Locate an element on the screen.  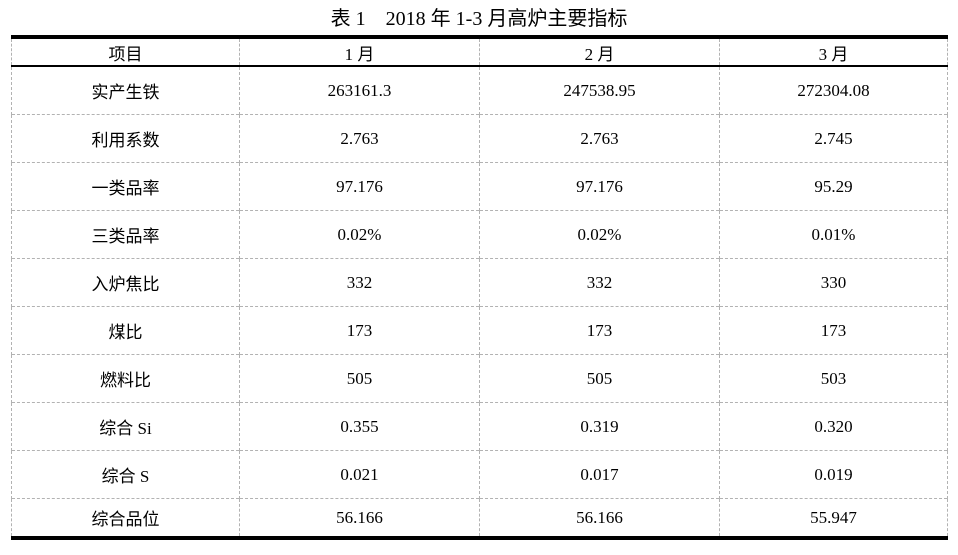
table-header-row: 项目 1 月 2 月 3 月 is located at coordinates (479, 52).